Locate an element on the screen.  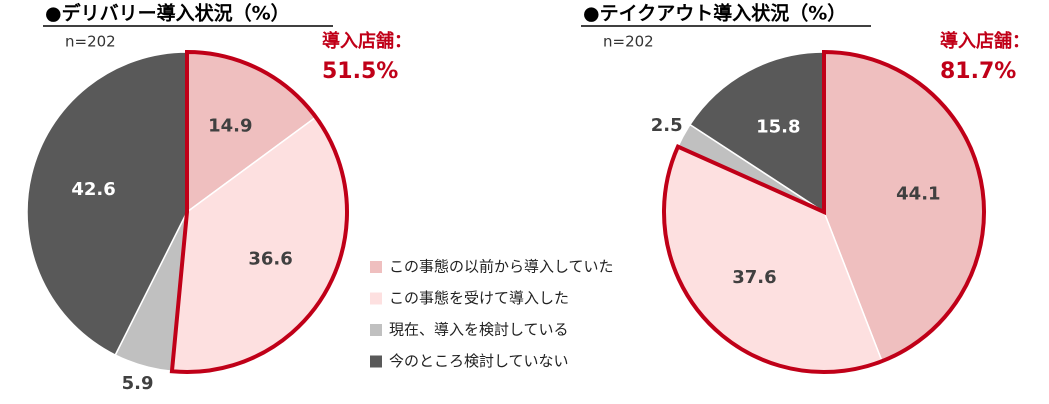
slice-label: 14.9 is located at coordinates (230, 125).